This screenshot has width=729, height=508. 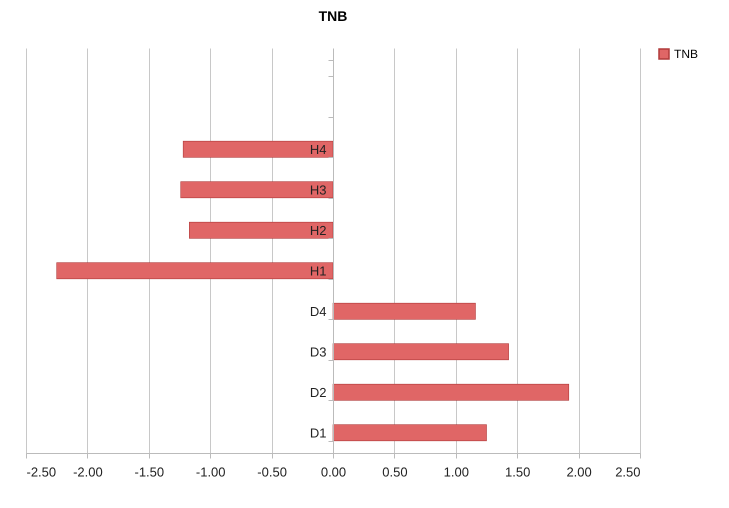 I want to click on x-tick-label: 2.00, so click(x=579, y=472).